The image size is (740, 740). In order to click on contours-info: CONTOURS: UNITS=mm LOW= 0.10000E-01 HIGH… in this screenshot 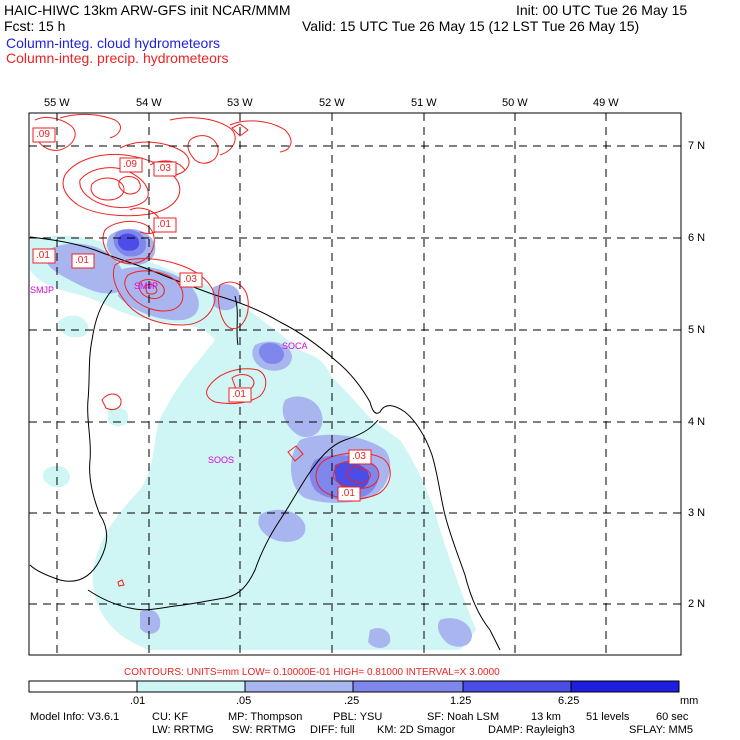, I will do `click(312, 672)`.